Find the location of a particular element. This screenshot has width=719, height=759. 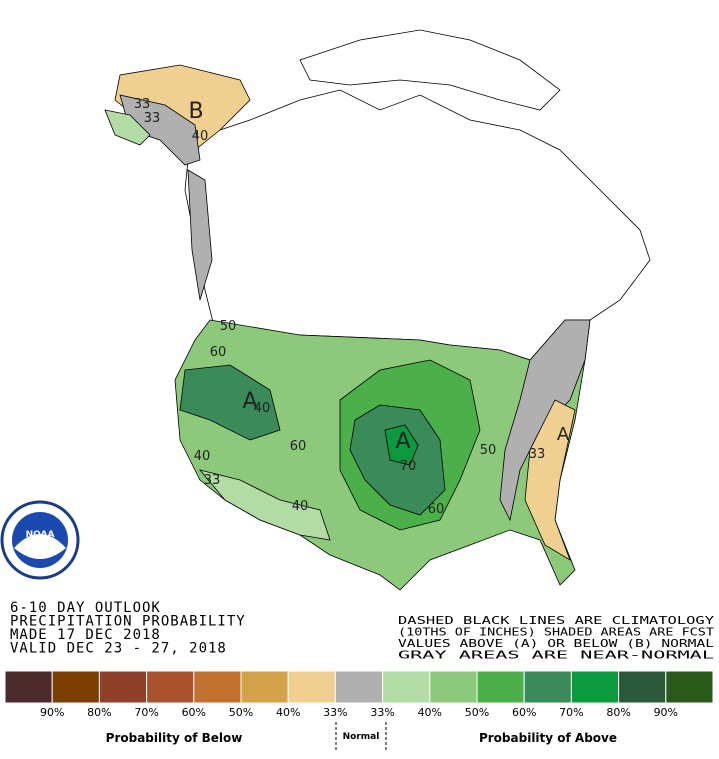

noaa-logo: NOAA is located at coordinates (40, 540).